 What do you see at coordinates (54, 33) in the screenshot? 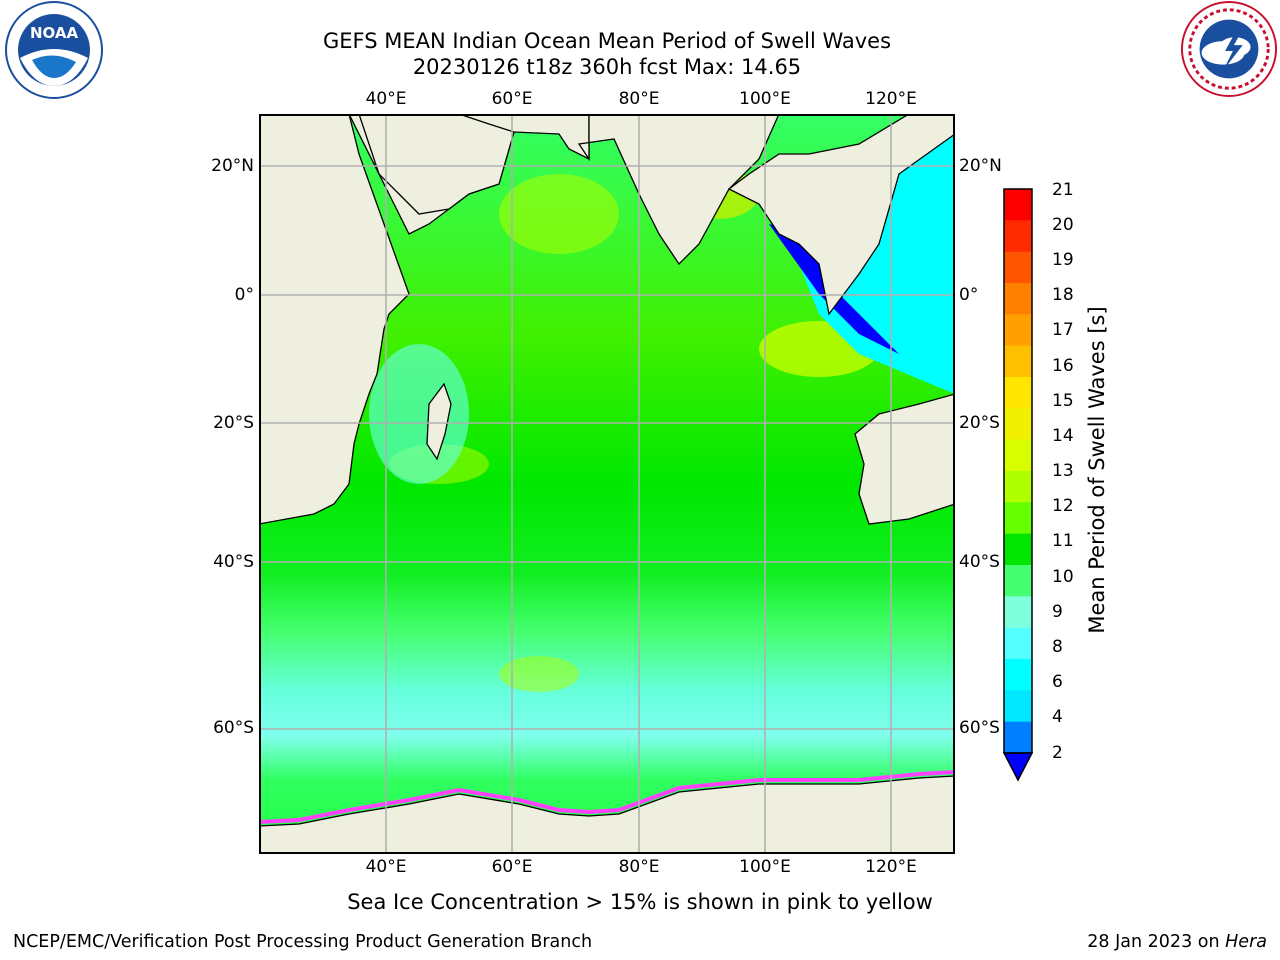
I see `noaa-logo-text: NOAA` at bounding box center [54, 33].